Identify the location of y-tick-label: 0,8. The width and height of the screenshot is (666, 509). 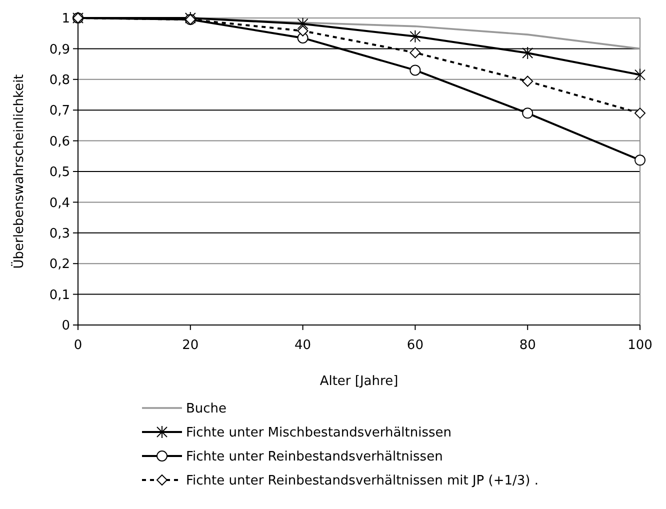
(59, 80).